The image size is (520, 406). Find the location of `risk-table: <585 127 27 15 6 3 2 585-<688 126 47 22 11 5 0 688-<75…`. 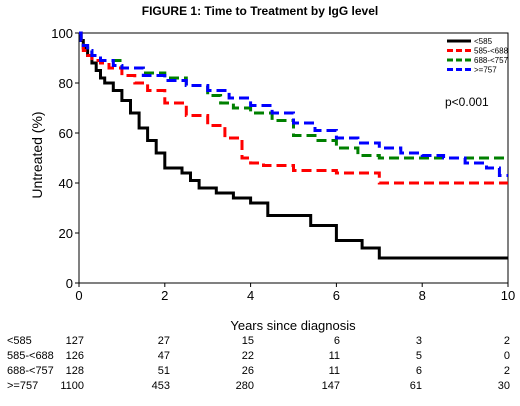

risk-table: <585 127 27 15 6 3 2 585-<688 126 47 22 11 5 0 688-<75… is located at coordinates (258, 363).